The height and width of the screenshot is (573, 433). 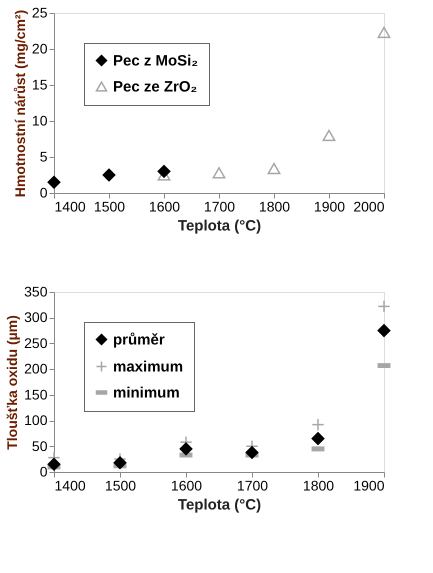 I want to click on legend-label: průměr, so click(x=139, y=340).